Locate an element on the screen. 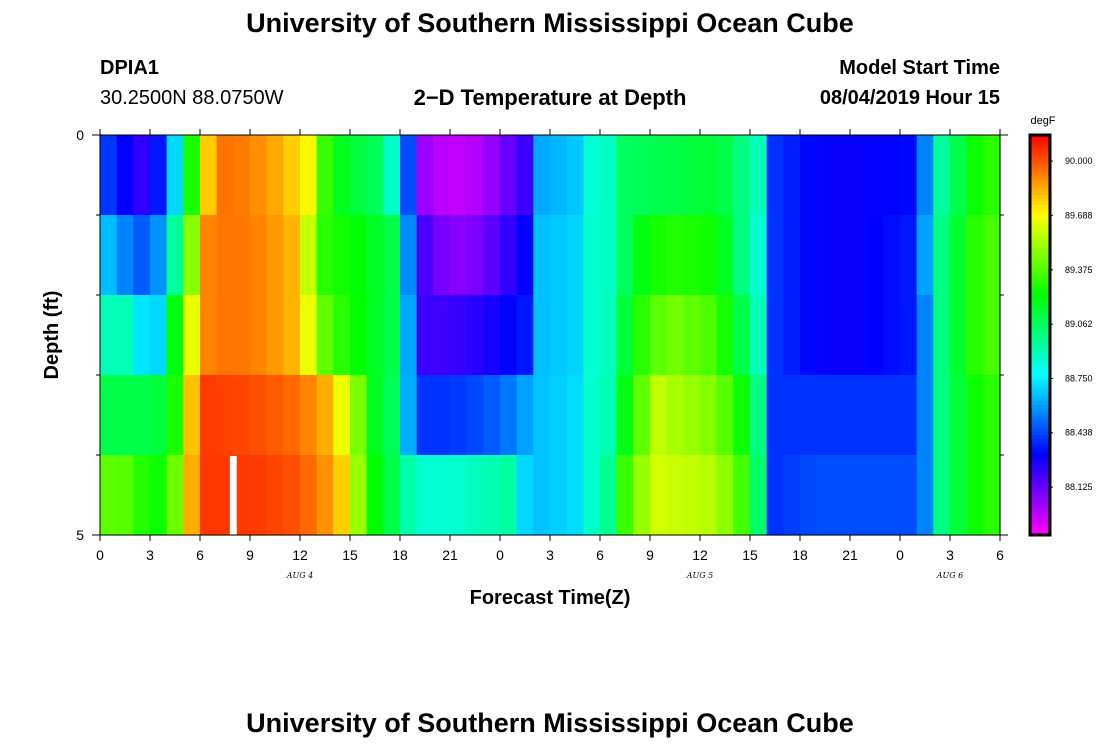  x-tick-label: 12 is located at coordinates (700, 555).